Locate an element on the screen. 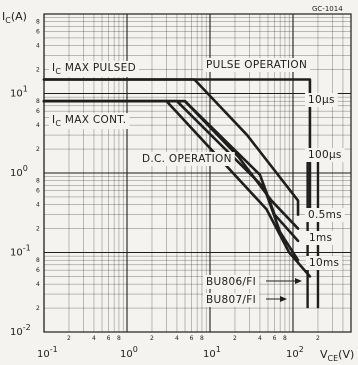 This screenshot has width=358, height=365. label-10ms: 10ms is located at coordinates (324, 263).